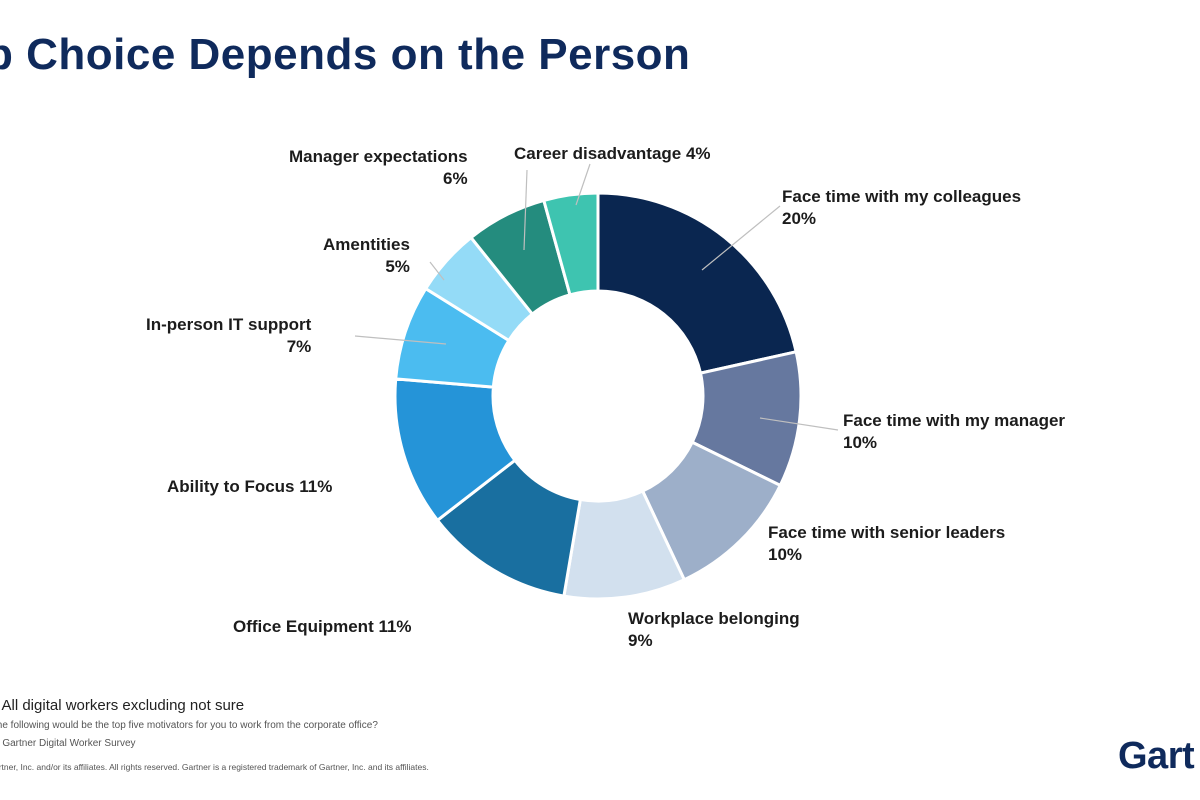 Image resolution: width=1200 pixels, height=800 pixels. What do you see at coordinates (68, 743) in the screenshot?
I see `footer-source: 2 Gartner Digital Worker Survey` at bounding box center [68, 743].